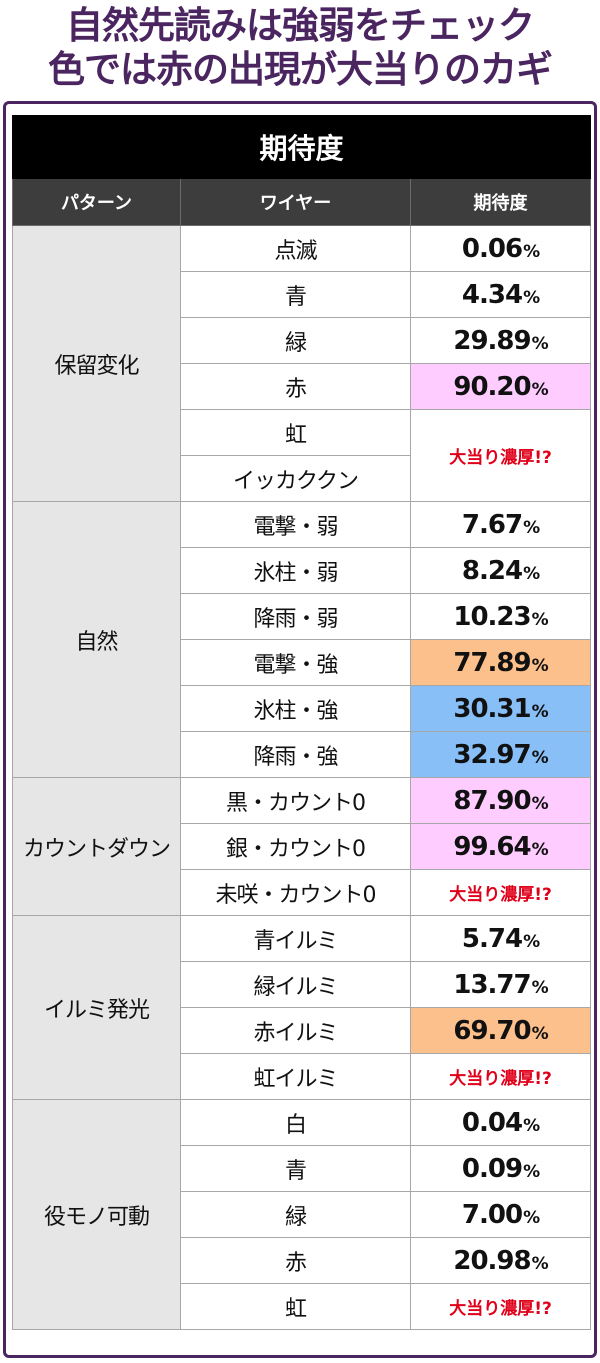 Image resolution: width=600 pixels, height=1363 pixels. I want to click on wire-cell: 赤イルミ, so click(295, 1030).